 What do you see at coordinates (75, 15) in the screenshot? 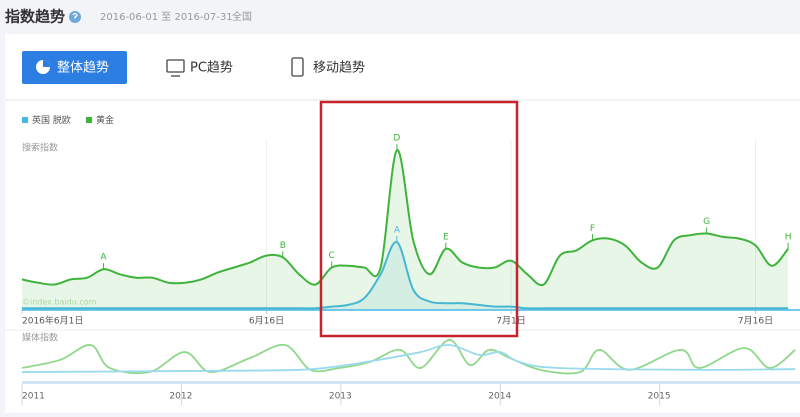
I see `help-glyph` at bounding box center [75, 15].